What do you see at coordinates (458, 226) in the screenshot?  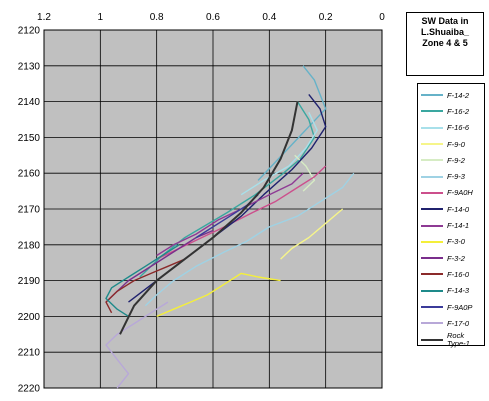 I see `legend-label: F-14-1` at bounding box center [458, 226].